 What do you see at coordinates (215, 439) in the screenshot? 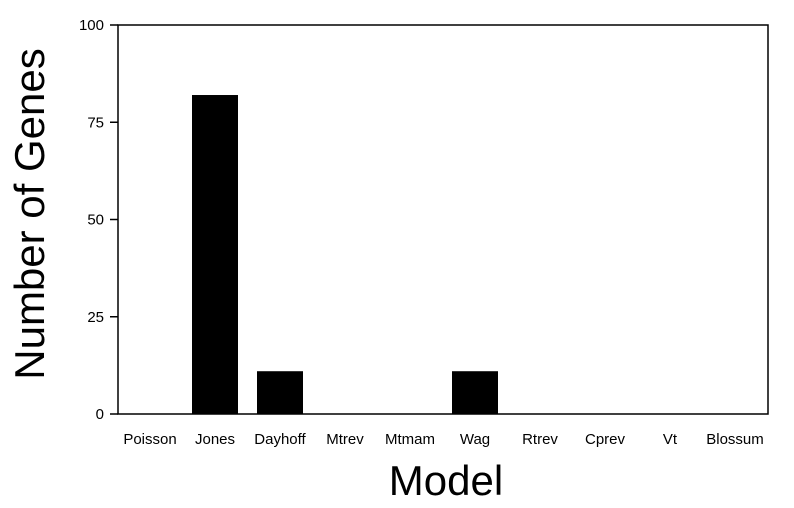
I see `x-tick-label: Jones` at bounding box center [215, 439].